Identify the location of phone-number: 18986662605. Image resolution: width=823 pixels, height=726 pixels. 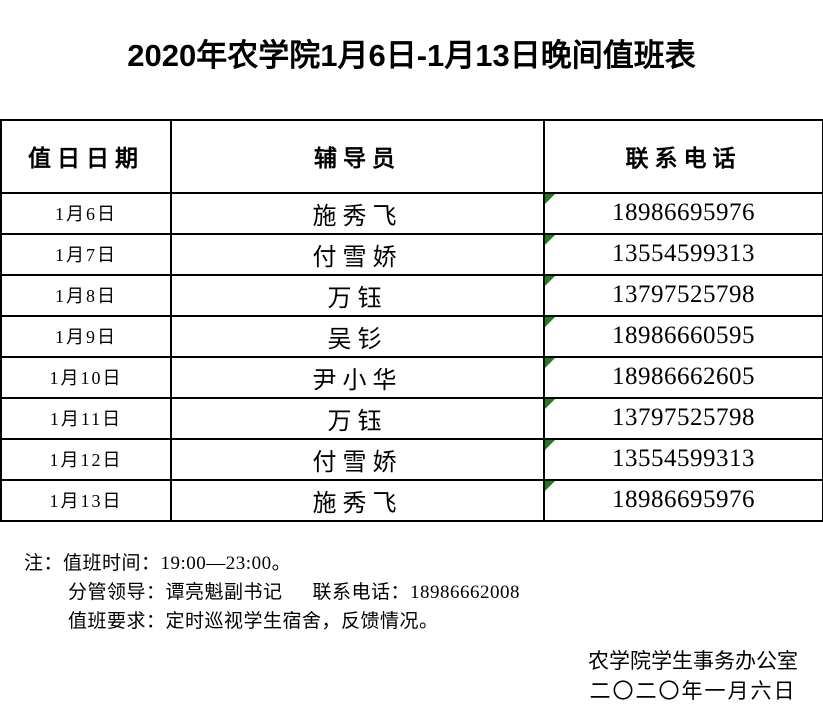
(683, 377).